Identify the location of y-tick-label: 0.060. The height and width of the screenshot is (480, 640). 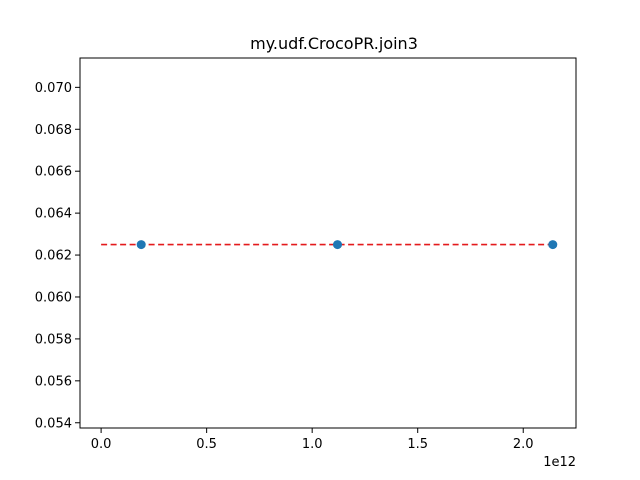
(53, 297).